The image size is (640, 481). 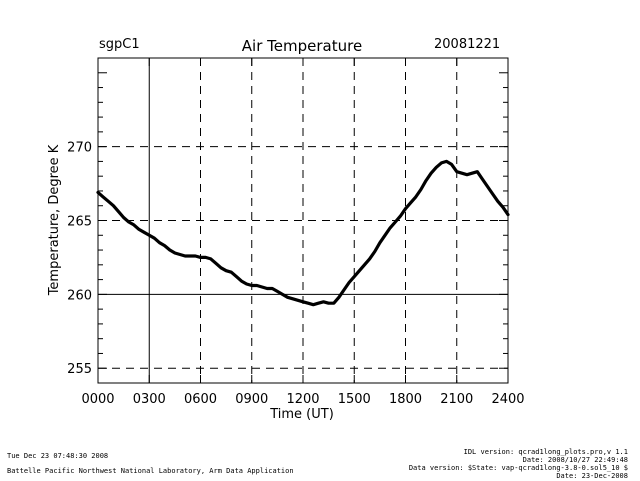 I want to click on footer-data-date: Date: 23-Dec-2008, so click(x=592, y=476).